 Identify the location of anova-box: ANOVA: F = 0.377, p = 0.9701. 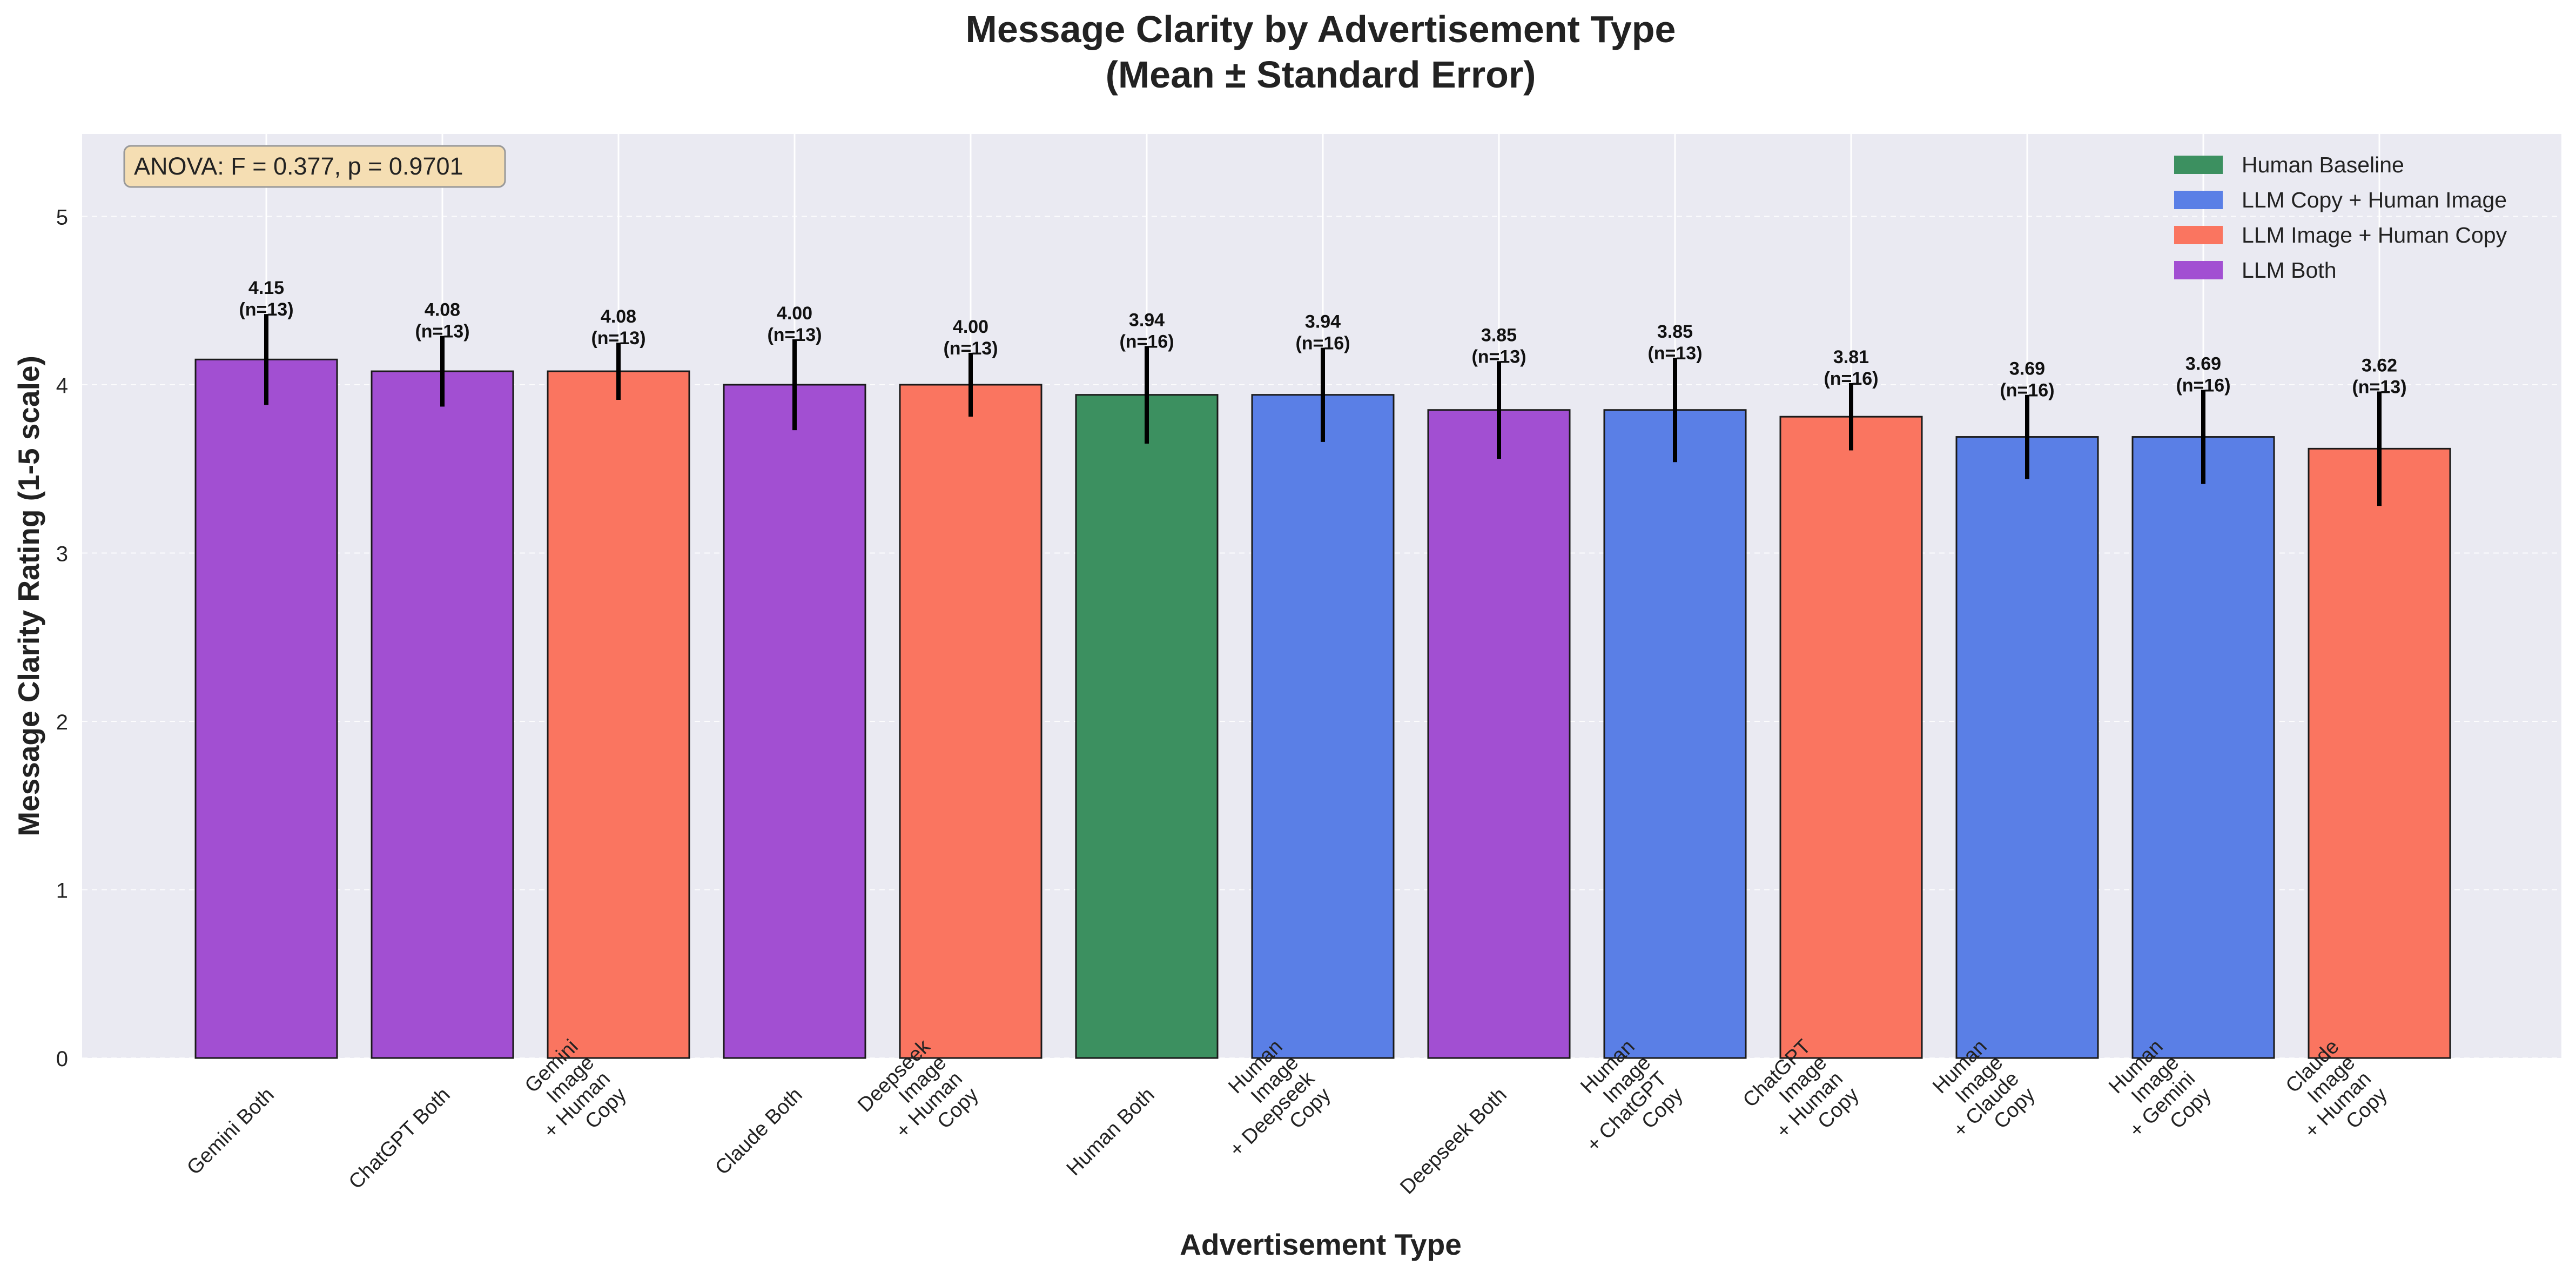
(314, 167).